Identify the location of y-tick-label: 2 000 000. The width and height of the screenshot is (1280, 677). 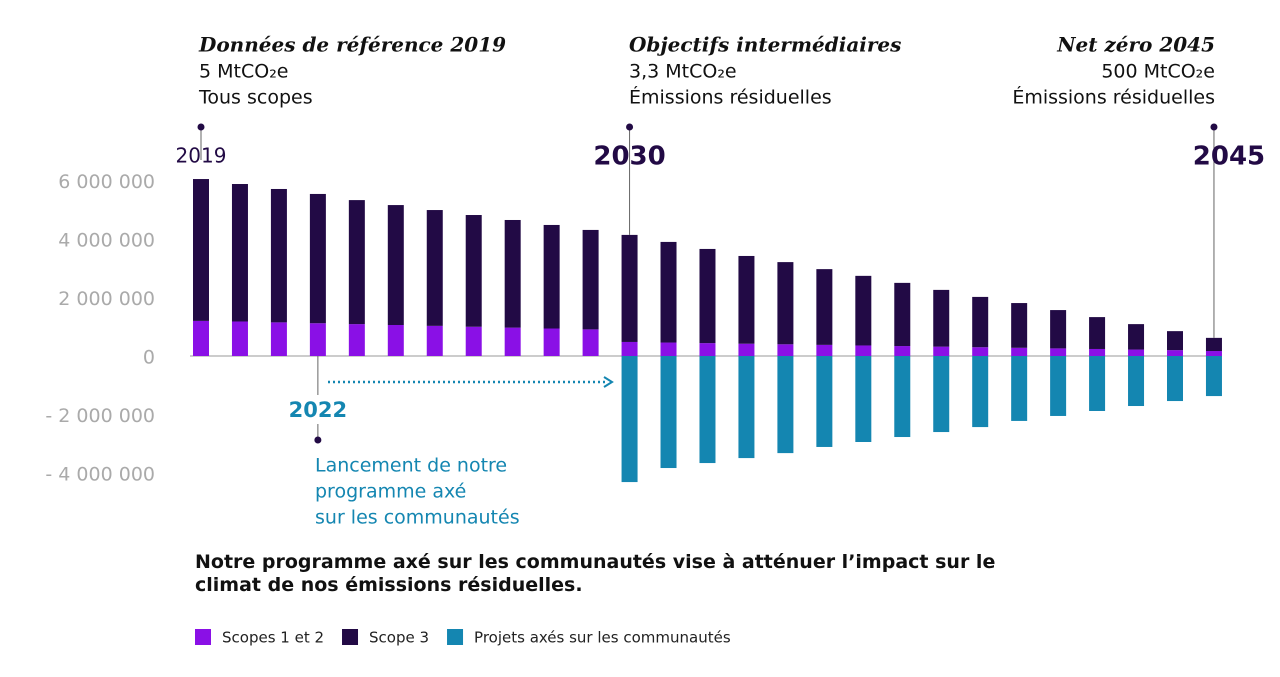
(106, 299).